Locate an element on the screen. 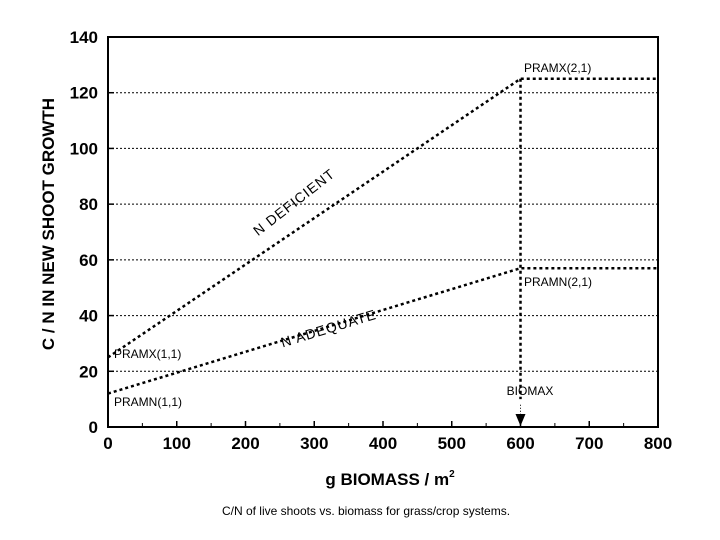 Image resolution: width=720 pixels, height=540 pixels. y-axis-title: C / N IN NEW SHOOT GROWTH is located at coordinates (48, 224).